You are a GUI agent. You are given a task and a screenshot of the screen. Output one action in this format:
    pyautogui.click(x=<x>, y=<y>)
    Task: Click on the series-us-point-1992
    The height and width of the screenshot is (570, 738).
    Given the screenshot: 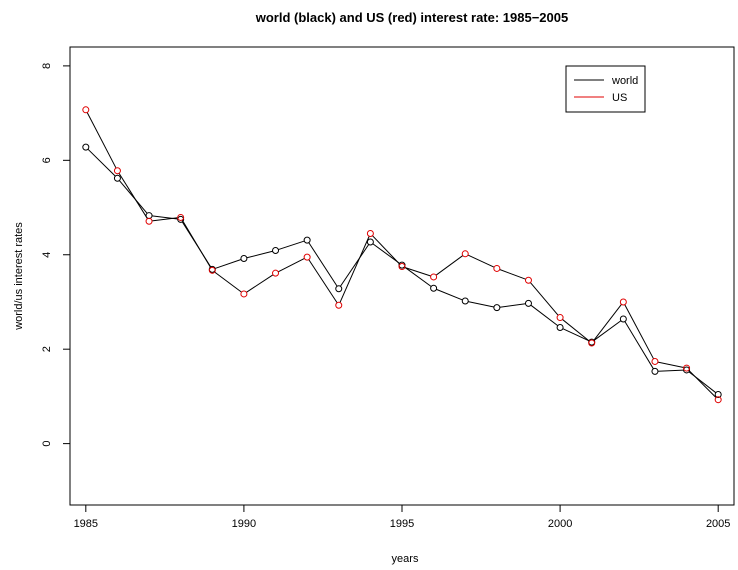 What is the action you would take?
    pyautogui.click(x=307, y=257)
    